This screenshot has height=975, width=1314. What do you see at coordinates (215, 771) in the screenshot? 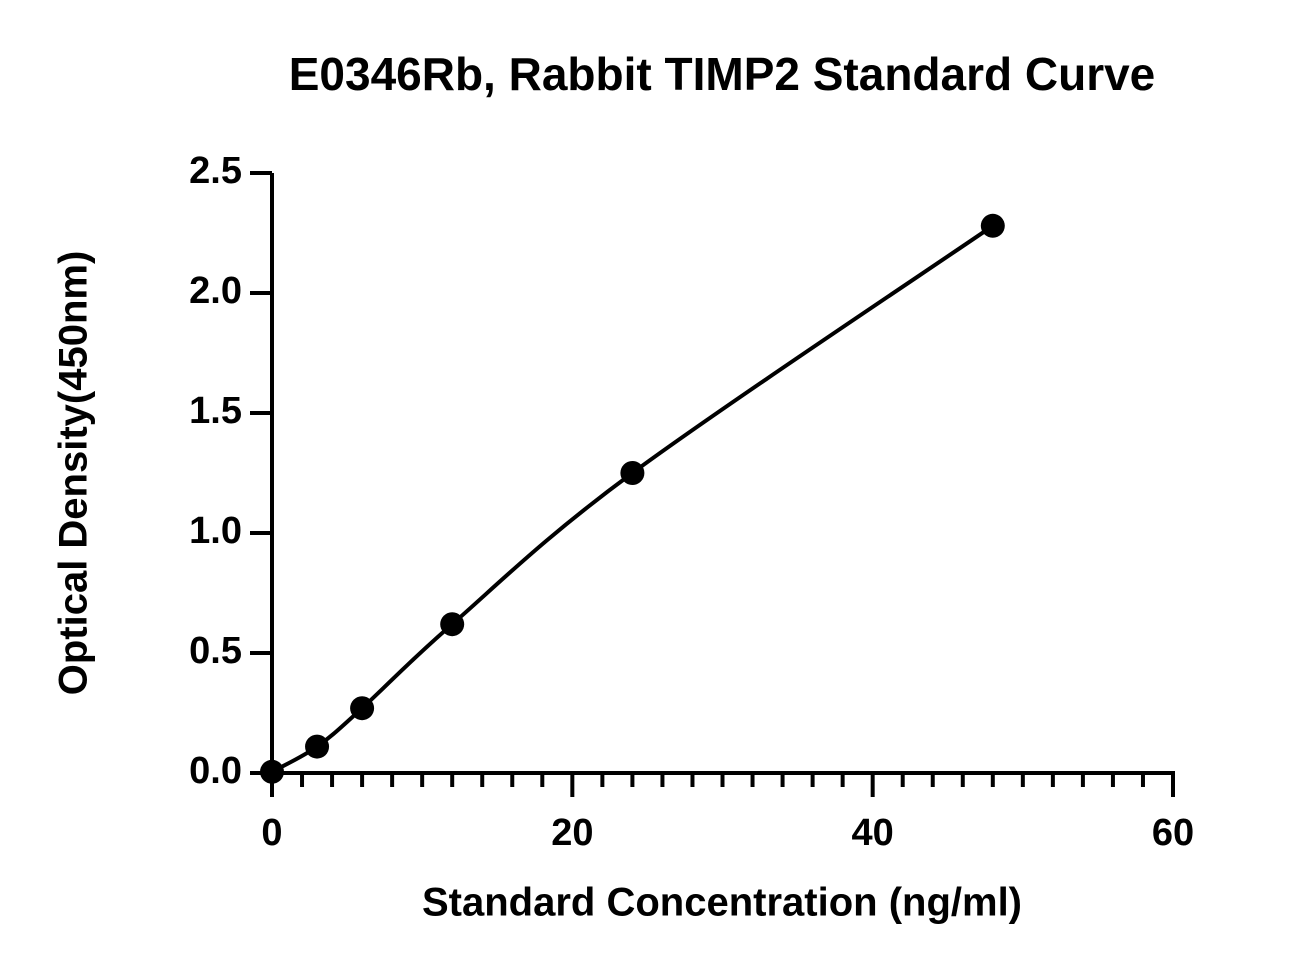
I see `y-tick-label: 0.0` at bounding box center [215, 771].